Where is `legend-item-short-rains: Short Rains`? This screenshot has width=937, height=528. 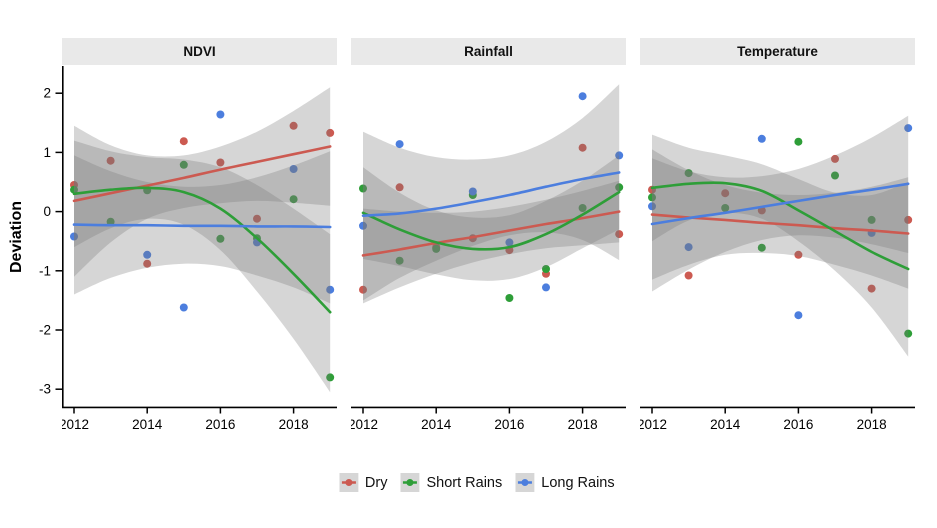
legend-item-short-rains: Short Rains is located at coordinates (451, 482).